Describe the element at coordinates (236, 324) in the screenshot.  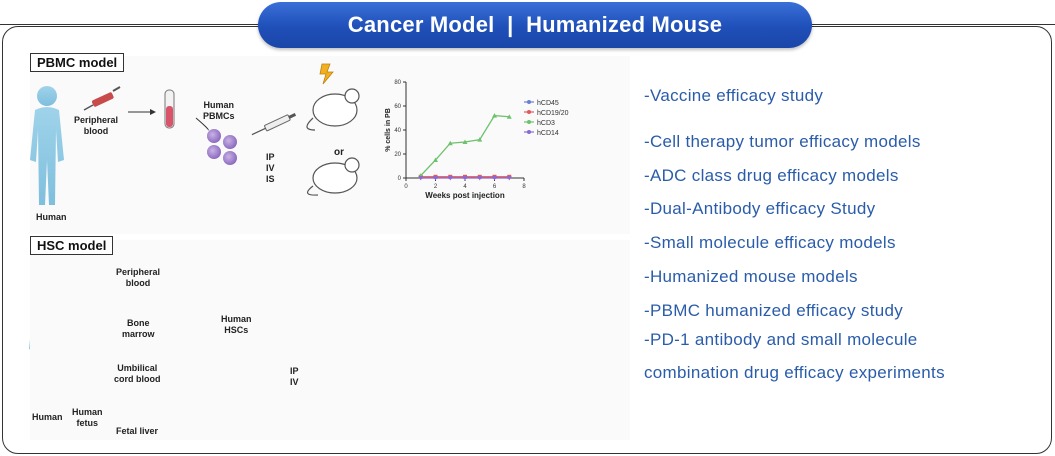
I see `hsc-cells-label: Human HSCs` at that location.